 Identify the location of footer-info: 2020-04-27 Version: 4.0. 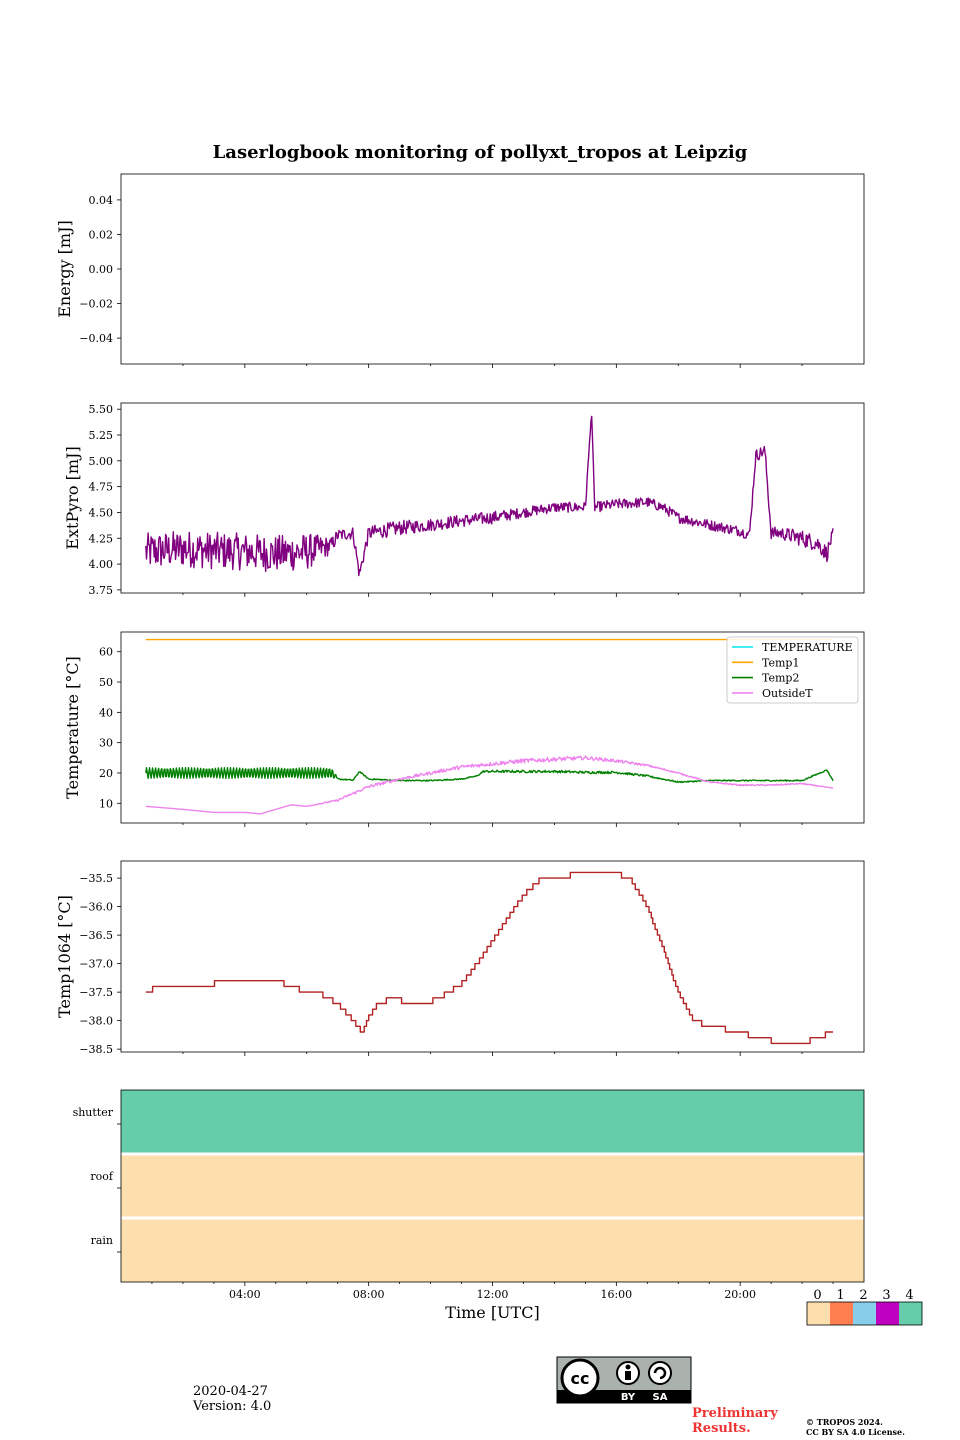
(232, 1399).